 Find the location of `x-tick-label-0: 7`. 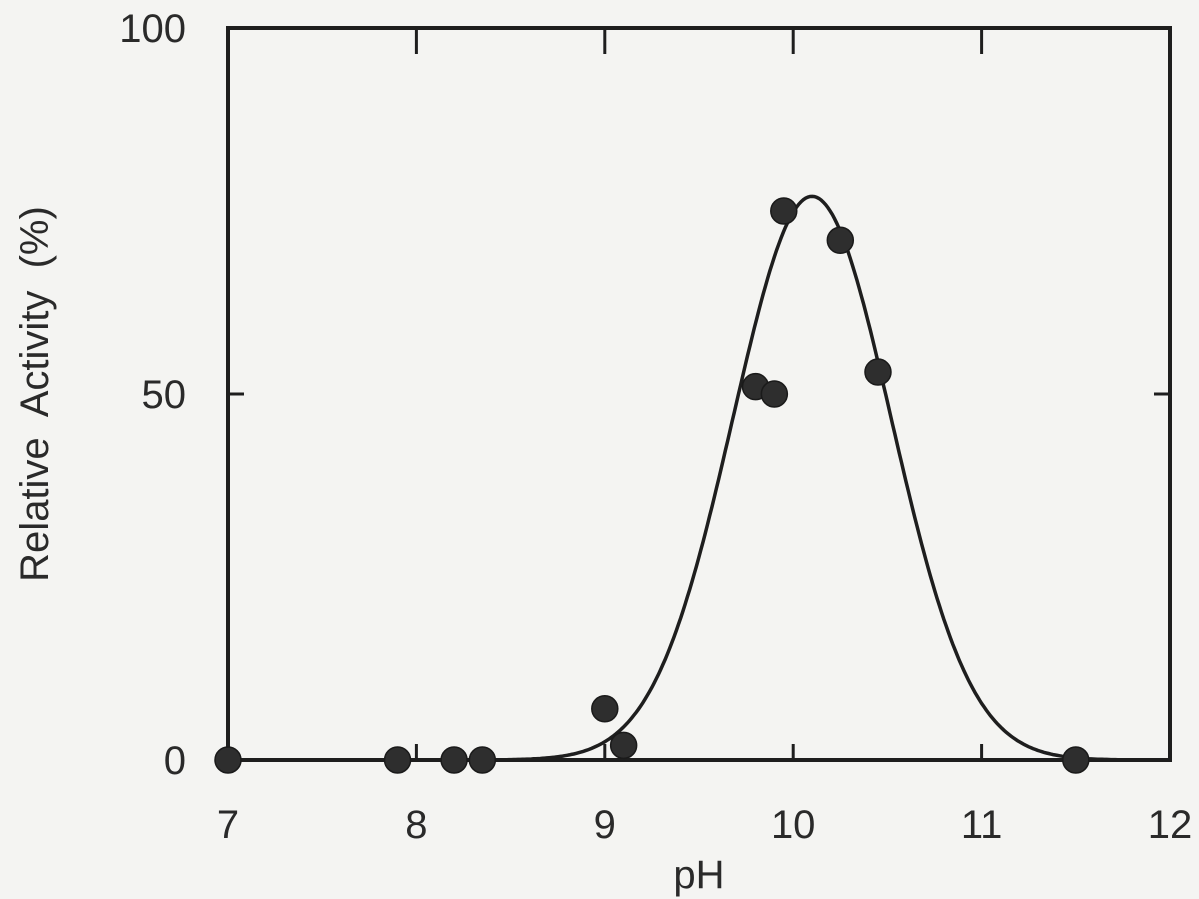

x-tick-label-0: 7 is located at coordinates (228, 825).